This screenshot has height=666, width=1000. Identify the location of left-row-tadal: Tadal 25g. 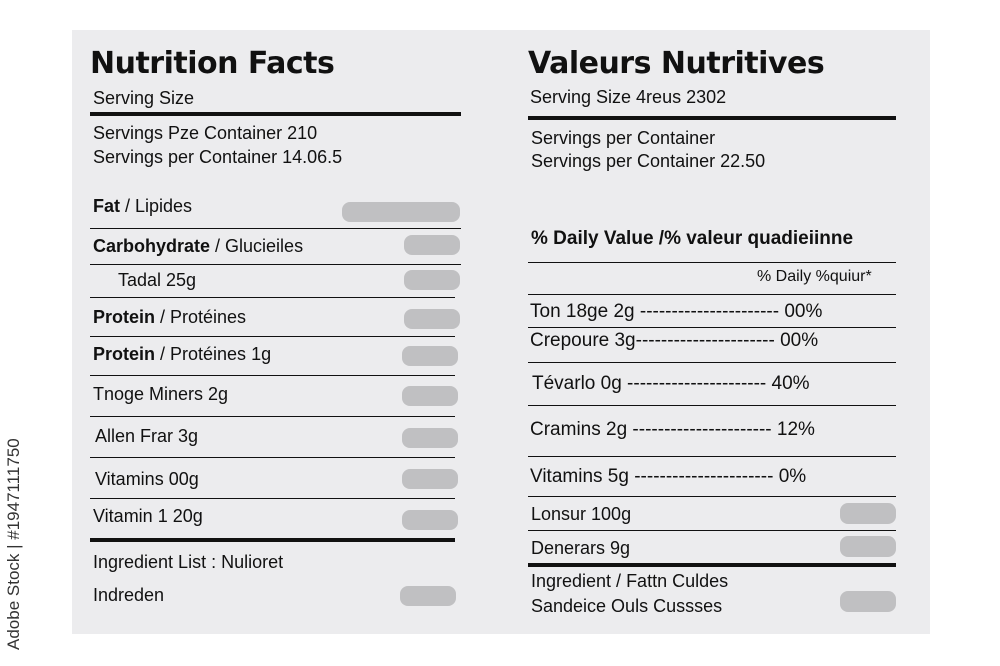
(157, 280).